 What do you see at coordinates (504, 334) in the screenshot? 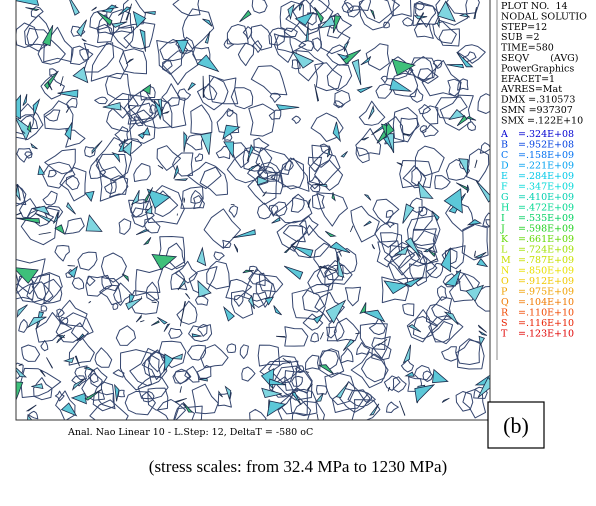
I see `legend-letter: T` at bounding box center [504, 334].